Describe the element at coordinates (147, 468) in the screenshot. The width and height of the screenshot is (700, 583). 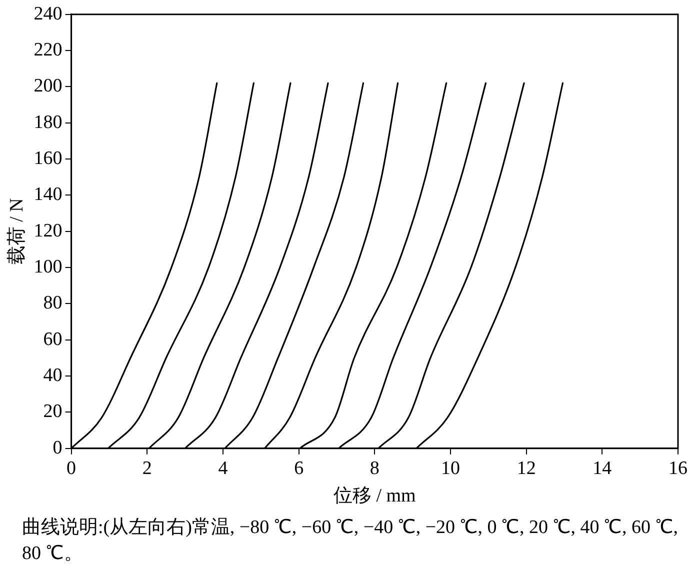
I see `x-tick-label: 2` at that location.